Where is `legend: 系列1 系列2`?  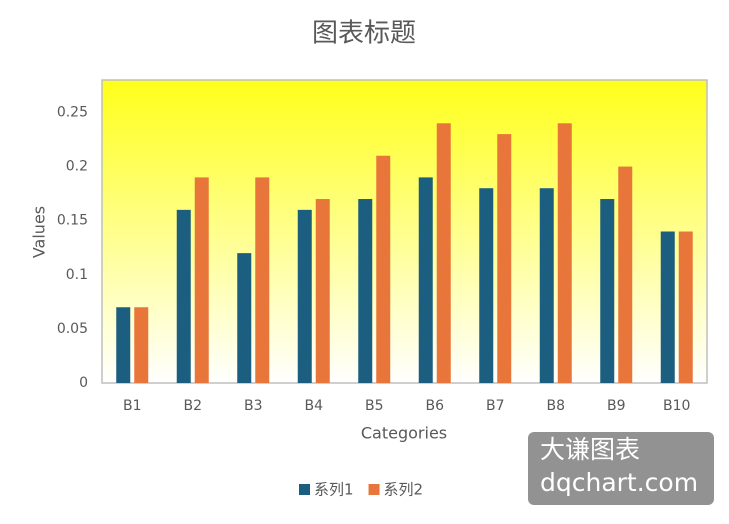
legend: 系列1 系列2 is located at coordinates (361, 490).